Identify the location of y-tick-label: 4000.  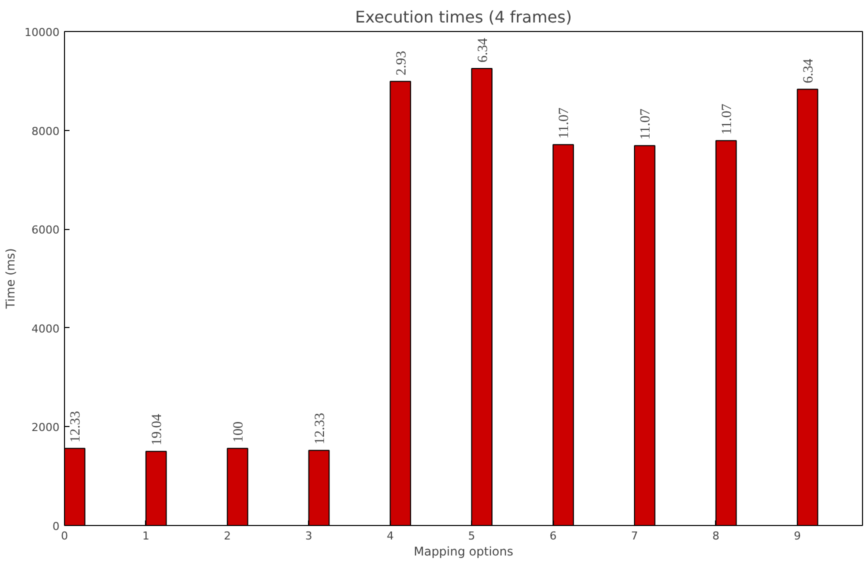
(46, 329).